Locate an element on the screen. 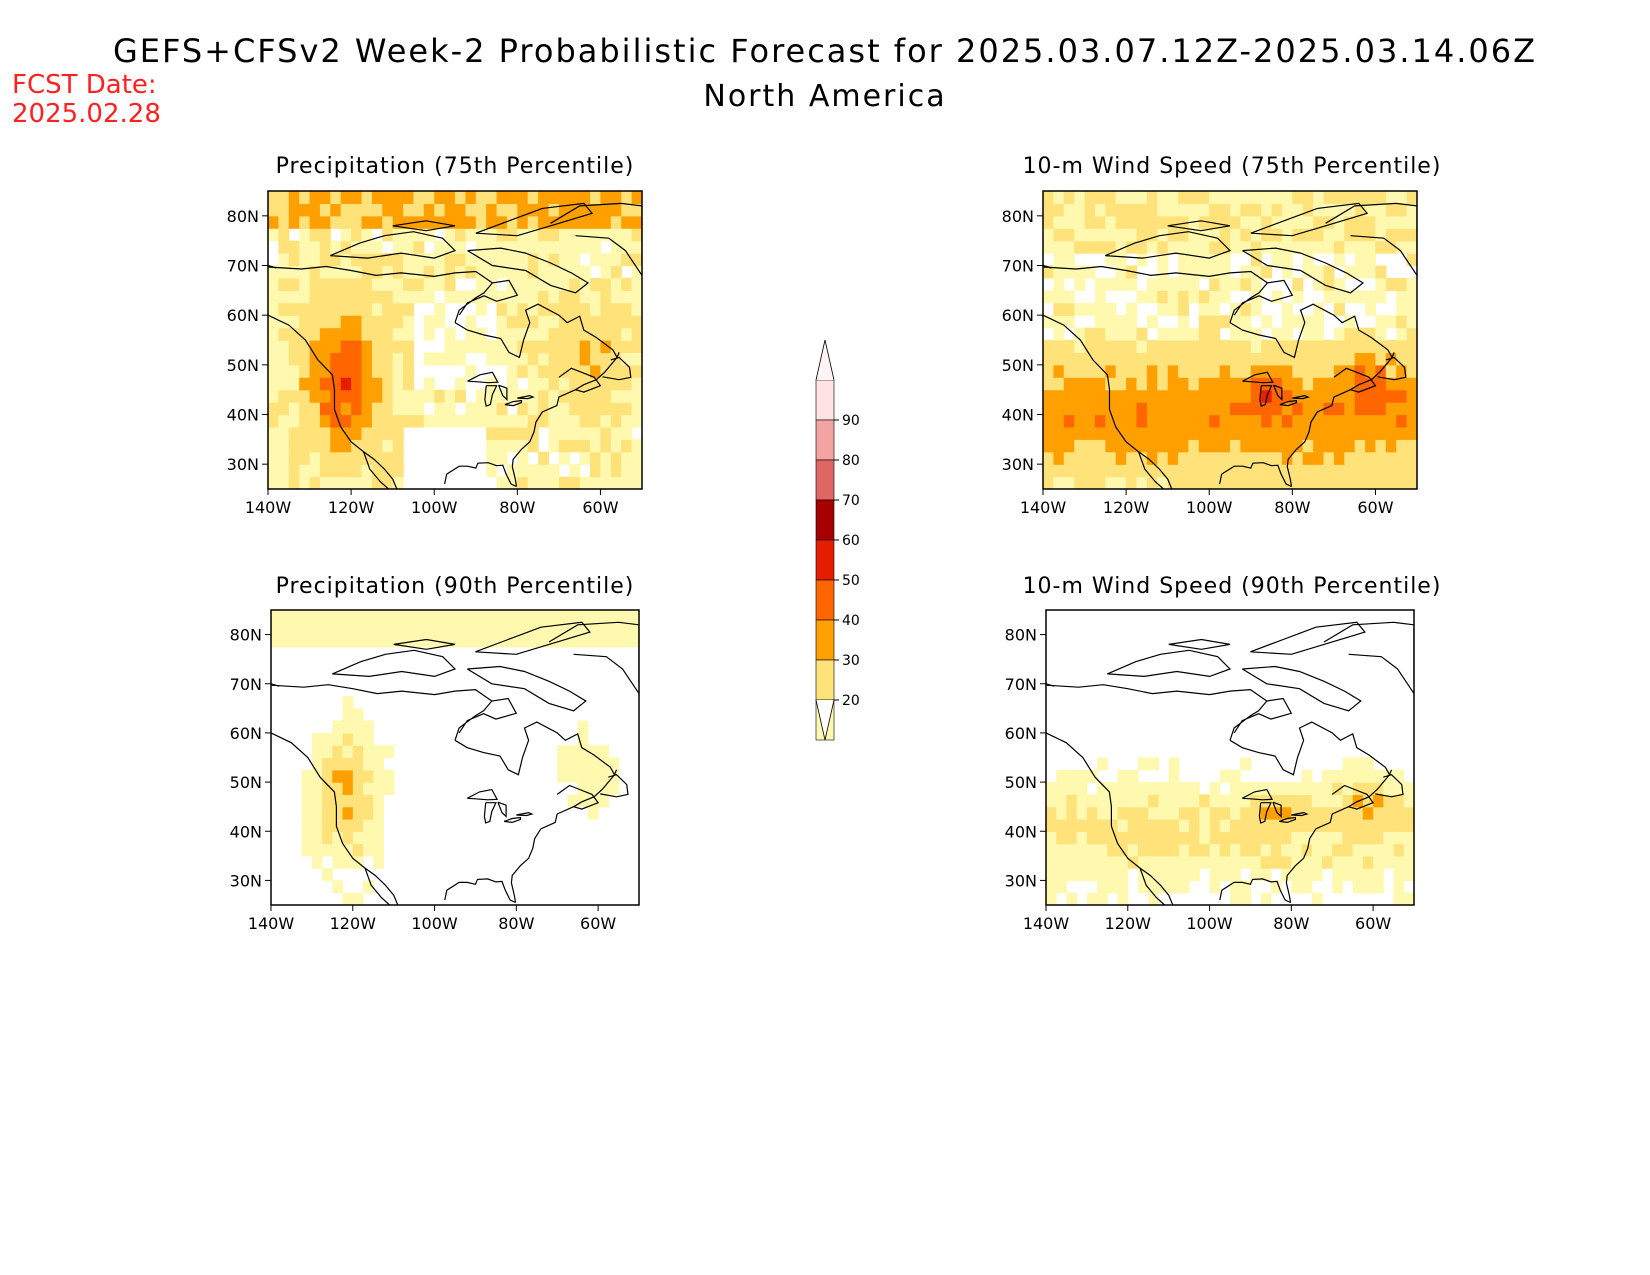 The width and height of the screenshot is (1650, 1275). panel-title: 10-m Wind Speed (75th Percentile) is located at coordinates (1232, 166).